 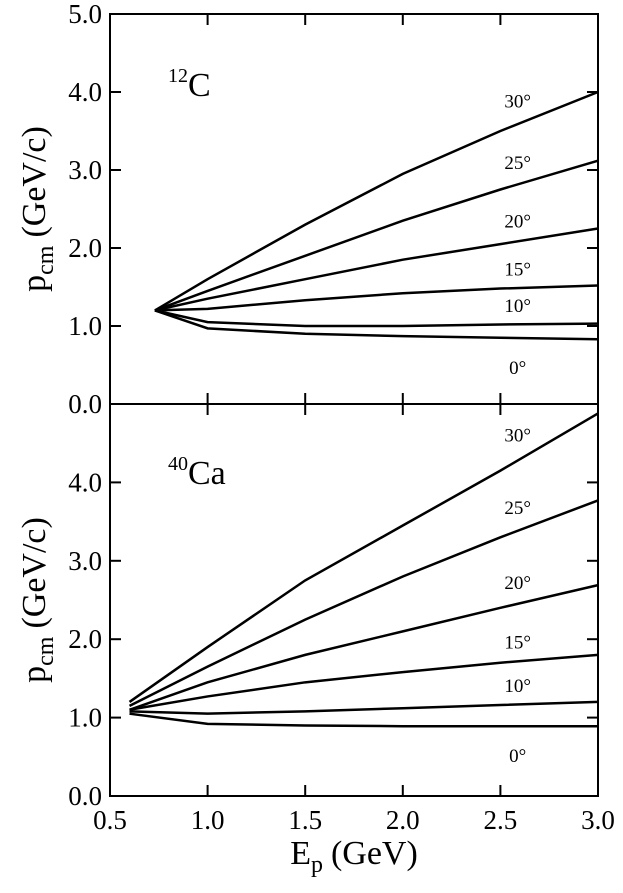 I want to click on x-tick-label: 1.0, so click(x=208, y=820).